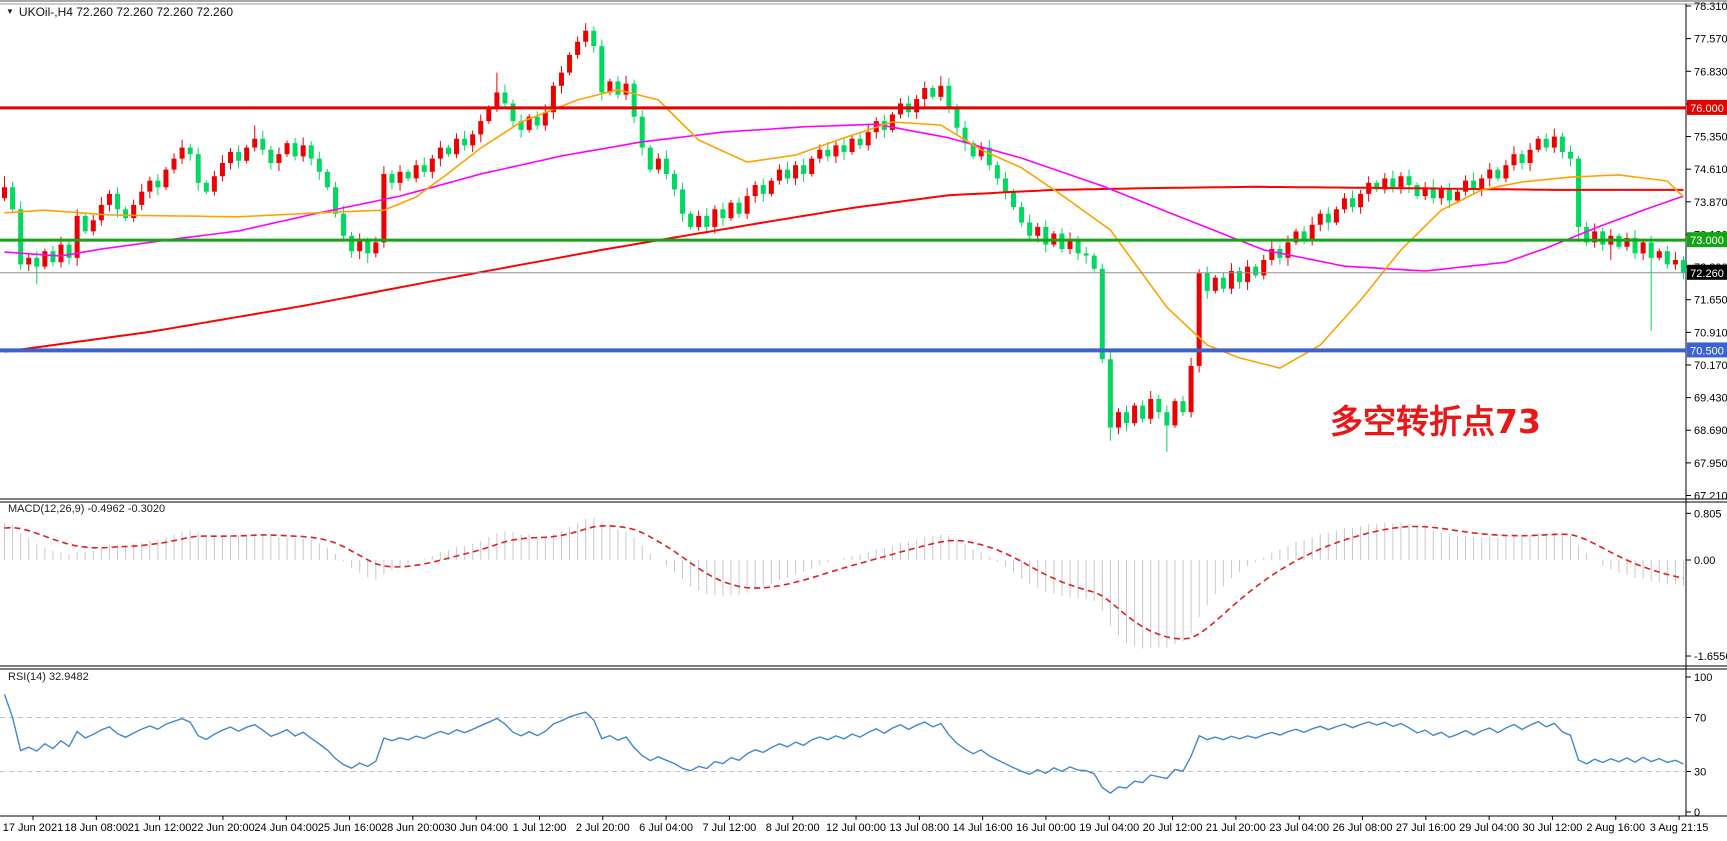 Image resolution: width=1727 pixels, height=841 pixels. Describe the element at coordinates (793, 828) in the screenshot. I see `svg-text: 8 Jul 20:00` at that location.